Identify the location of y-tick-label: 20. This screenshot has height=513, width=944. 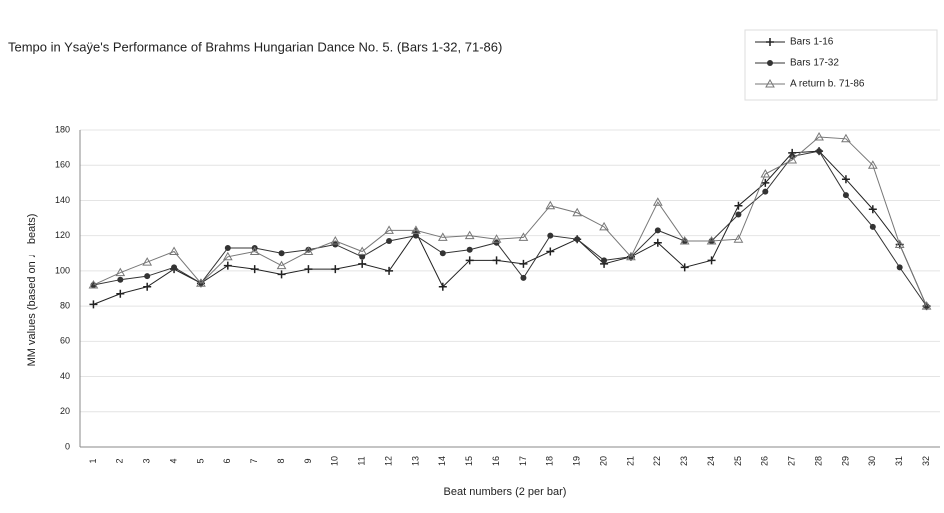
(65, 411).